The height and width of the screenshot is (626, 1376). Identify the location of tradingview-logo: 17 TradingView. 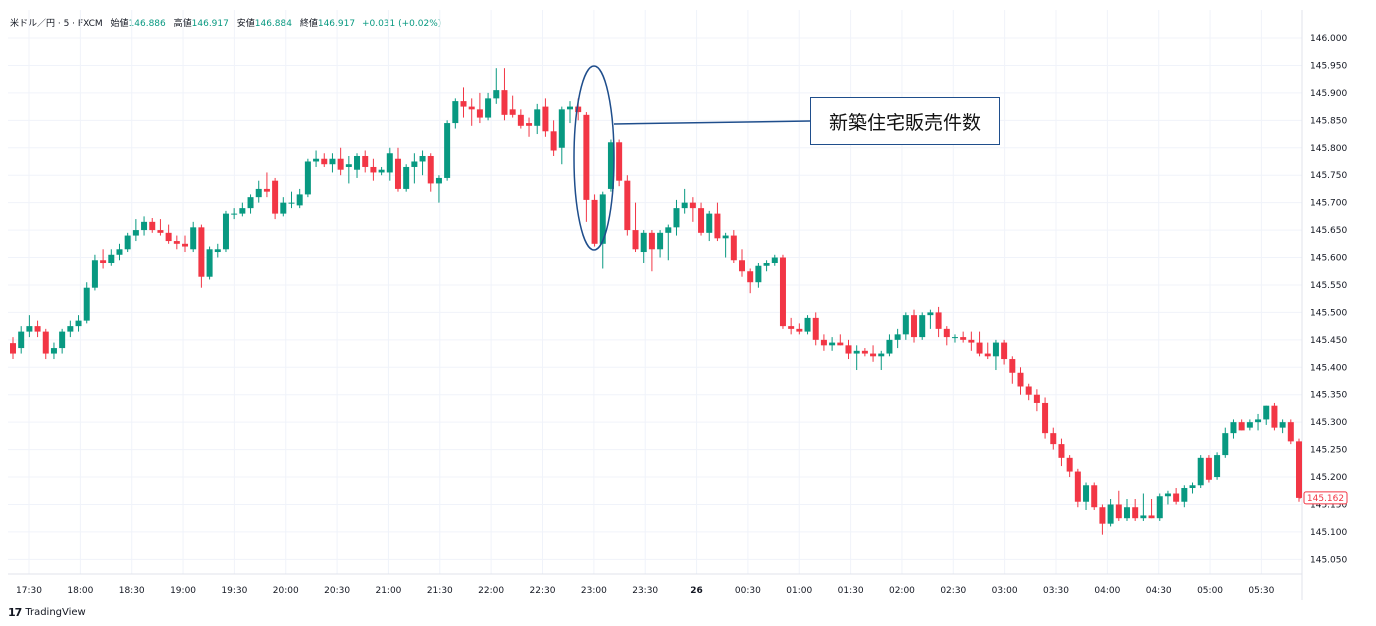
(47, 612).